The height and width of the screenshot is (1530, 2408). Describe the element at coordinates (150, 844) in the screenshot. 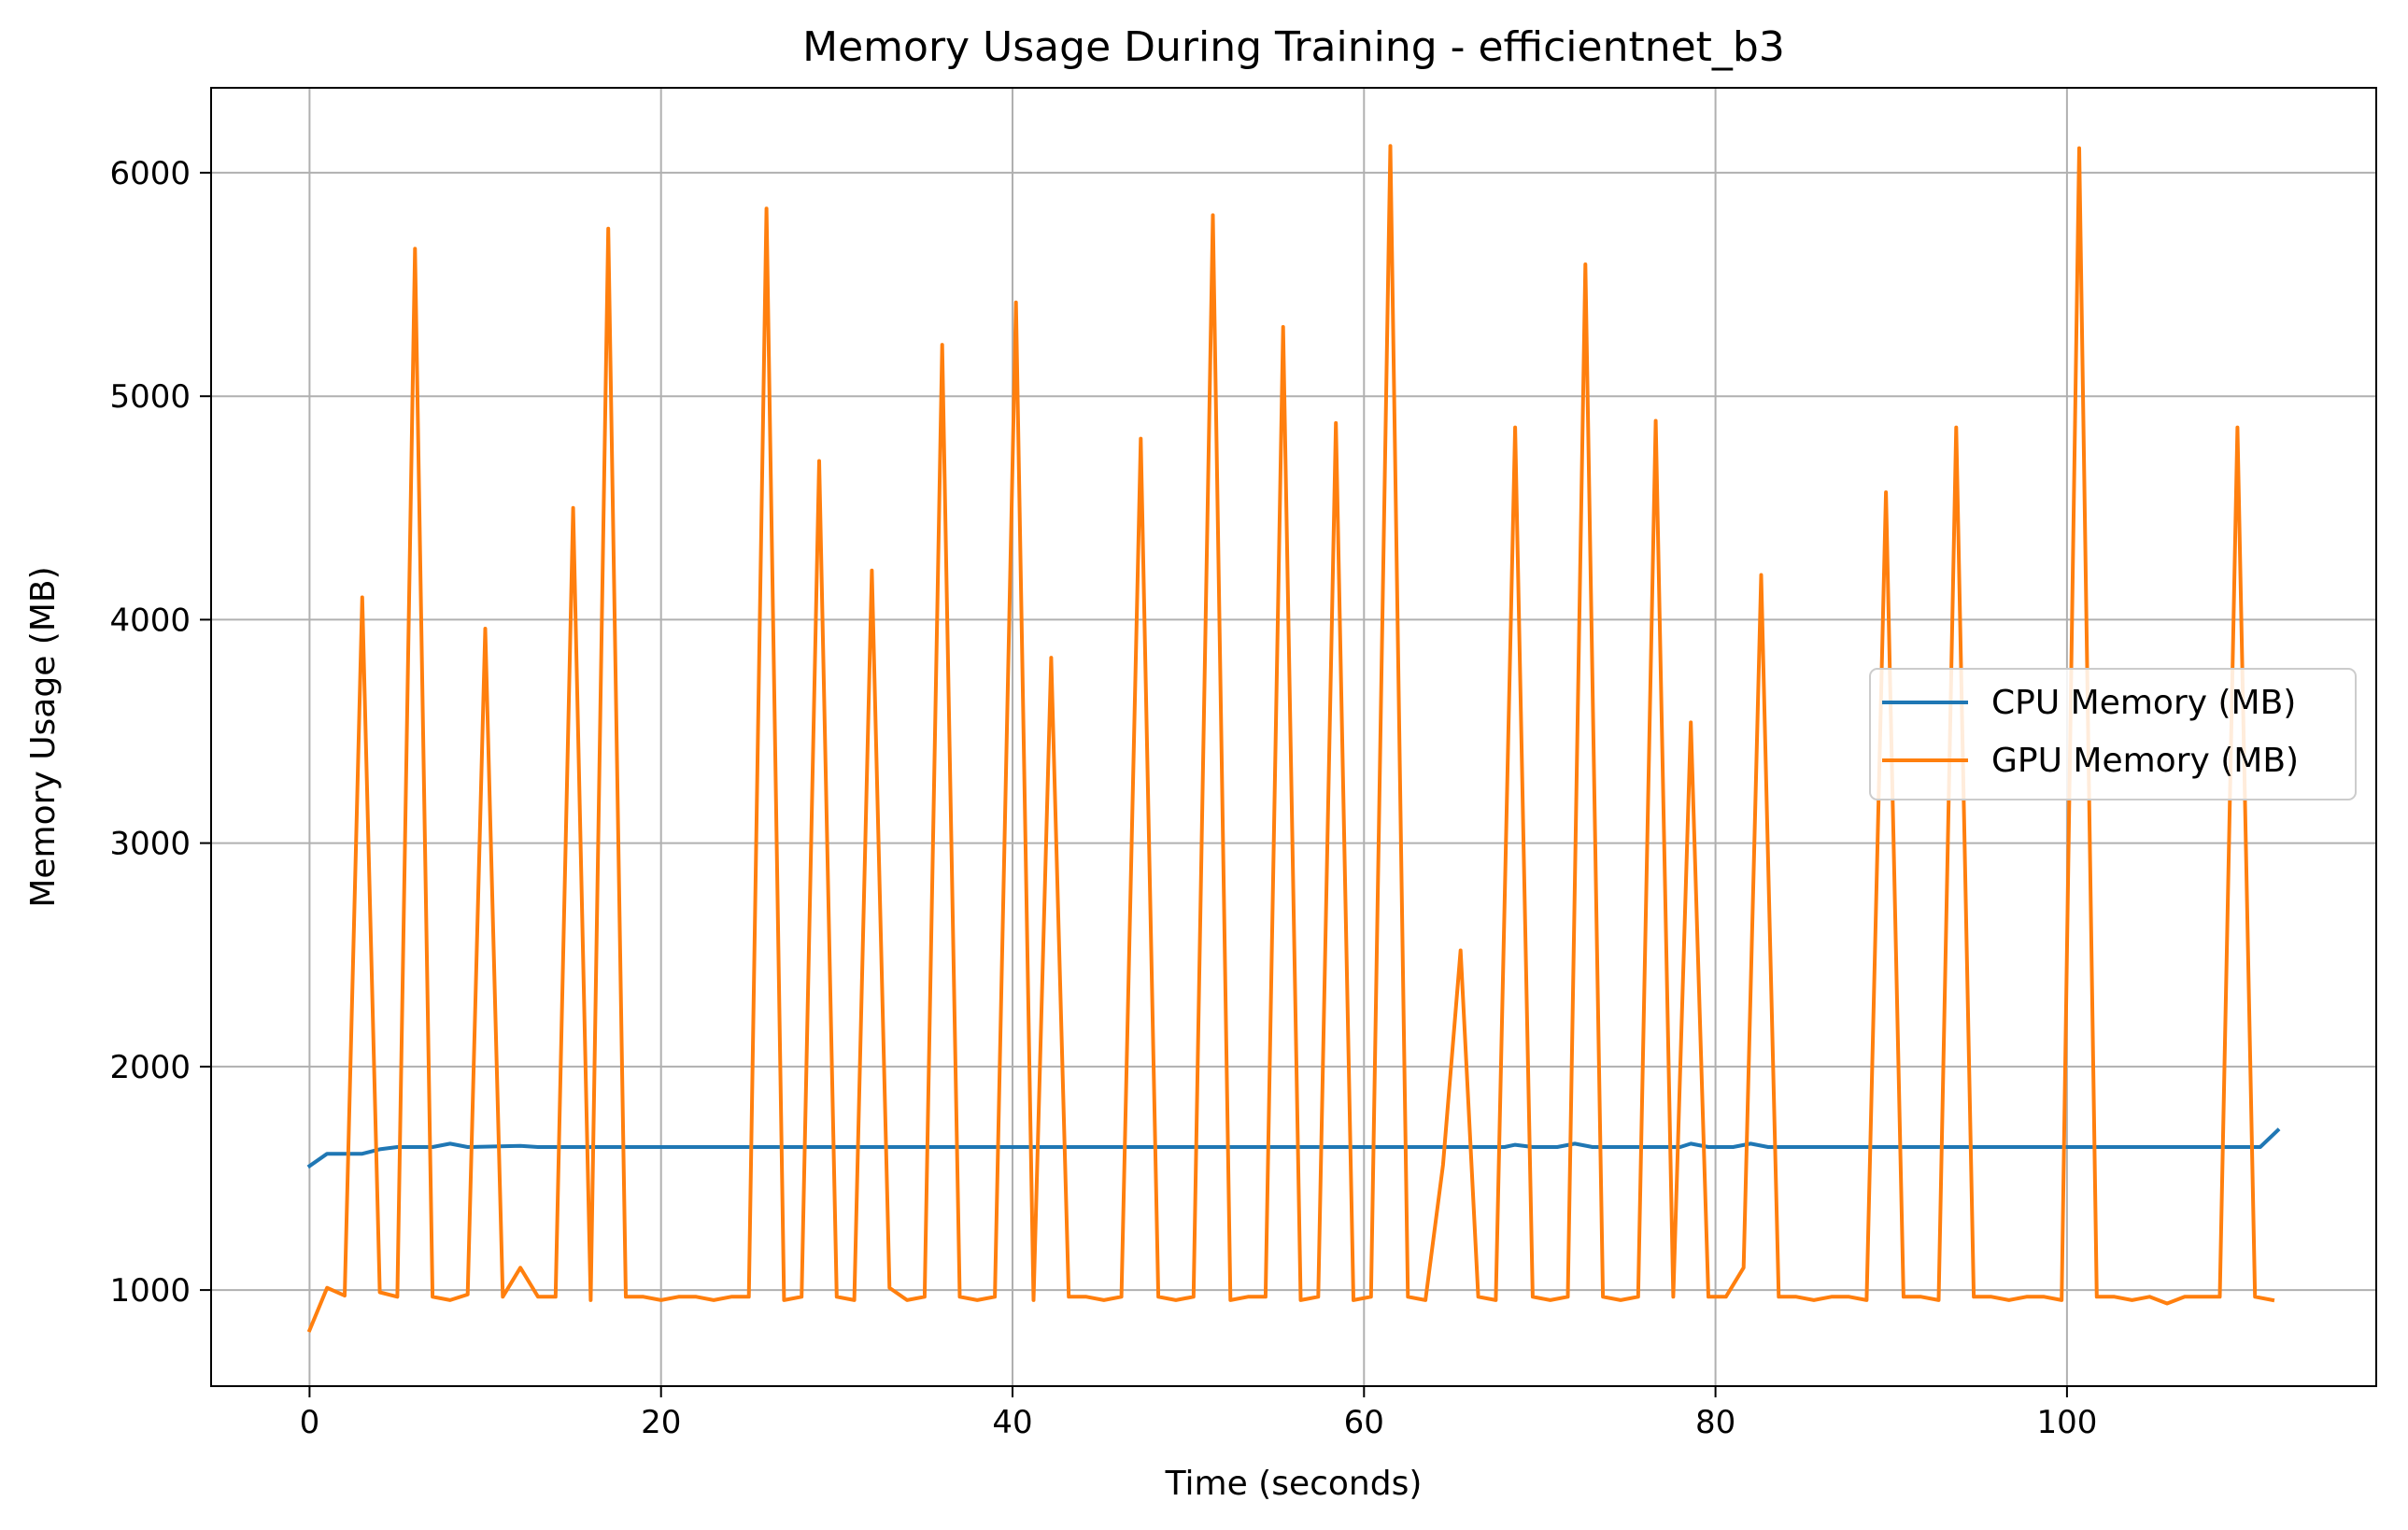

I see `y-tick-label: 3000` at that location.